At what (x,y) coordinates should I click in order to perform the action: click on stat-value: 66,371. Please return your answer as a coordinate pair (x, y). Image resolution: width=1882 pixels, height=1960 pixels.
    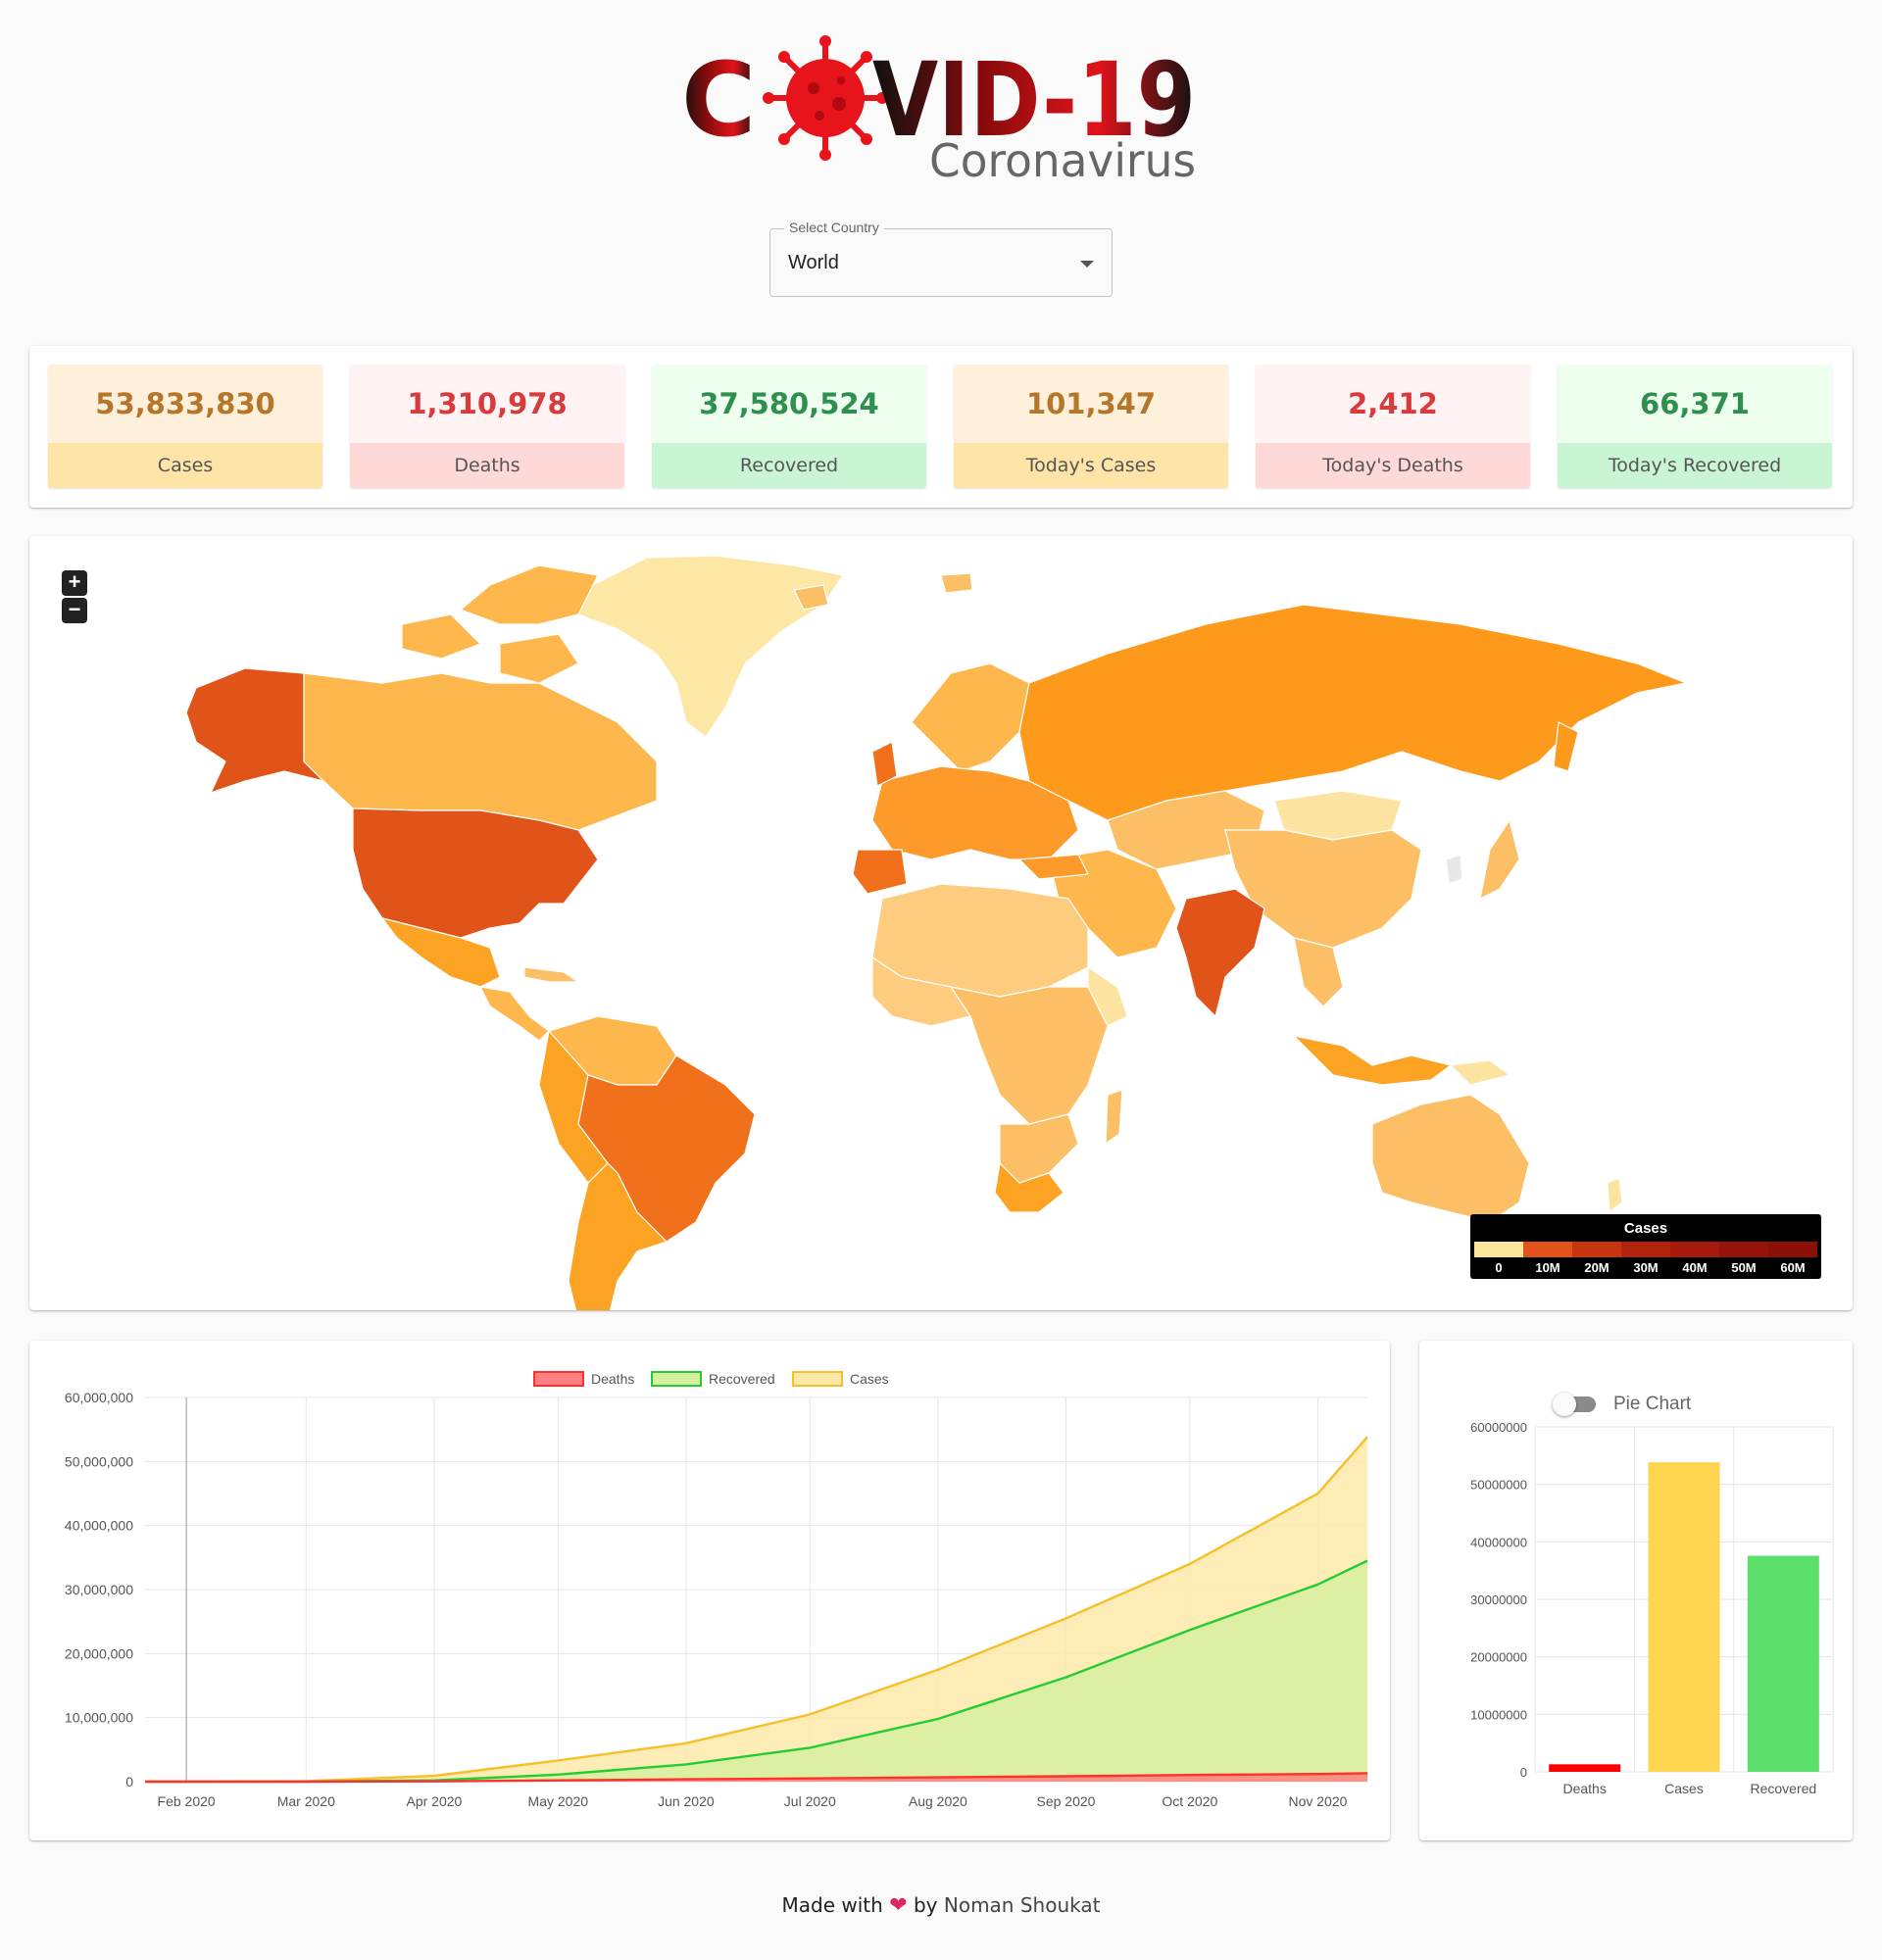
    Looking at the image, I should click on (1695, 404).